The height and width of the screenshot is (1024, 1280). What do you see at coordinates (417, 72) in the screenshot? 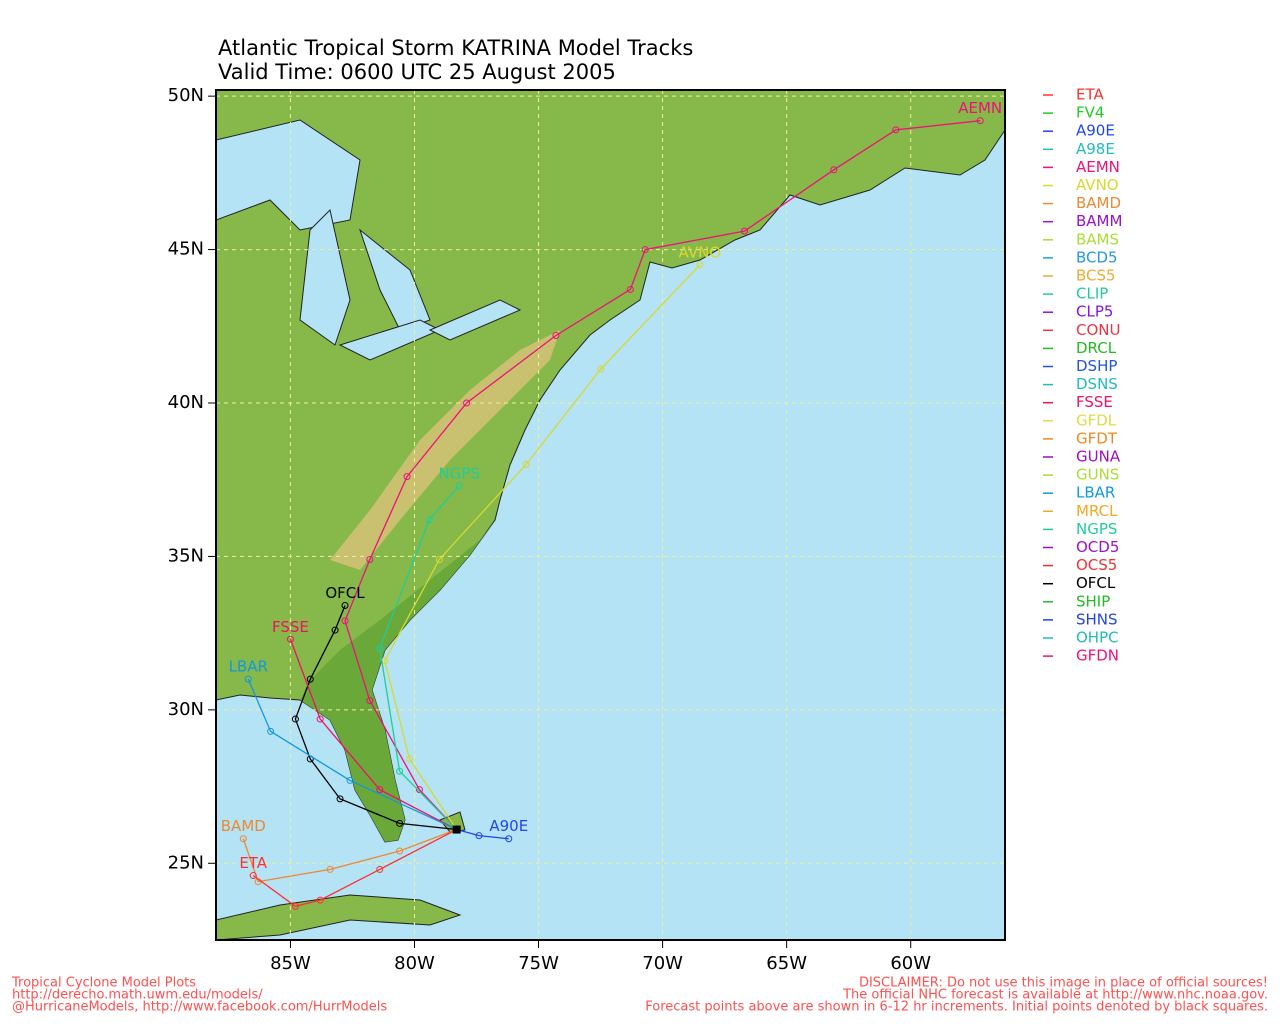
I see `chart-subtitle: Valid Time: 0600 UTC 25 August 2005` at bounding box center [417, 72].